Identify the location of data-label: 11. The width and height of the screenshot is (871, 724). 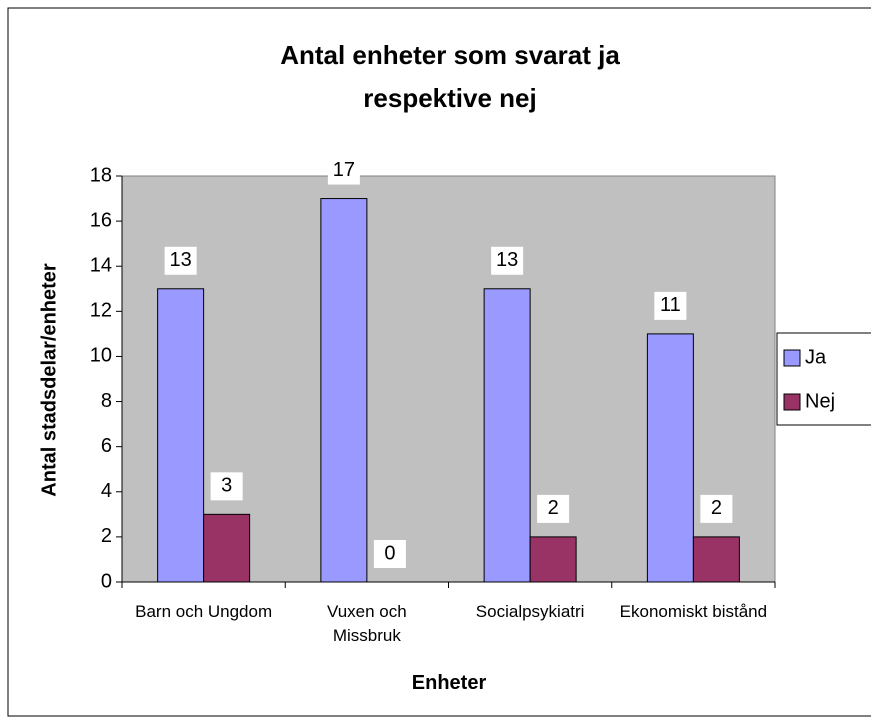
(670, 305).